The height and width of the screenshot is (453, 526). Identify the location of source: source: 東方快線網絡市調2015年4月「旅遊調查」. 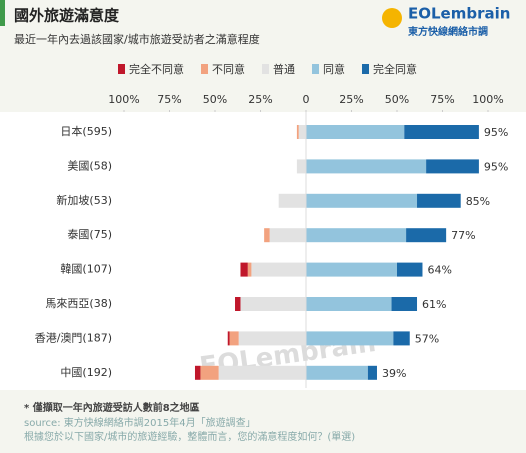
(140, 422).